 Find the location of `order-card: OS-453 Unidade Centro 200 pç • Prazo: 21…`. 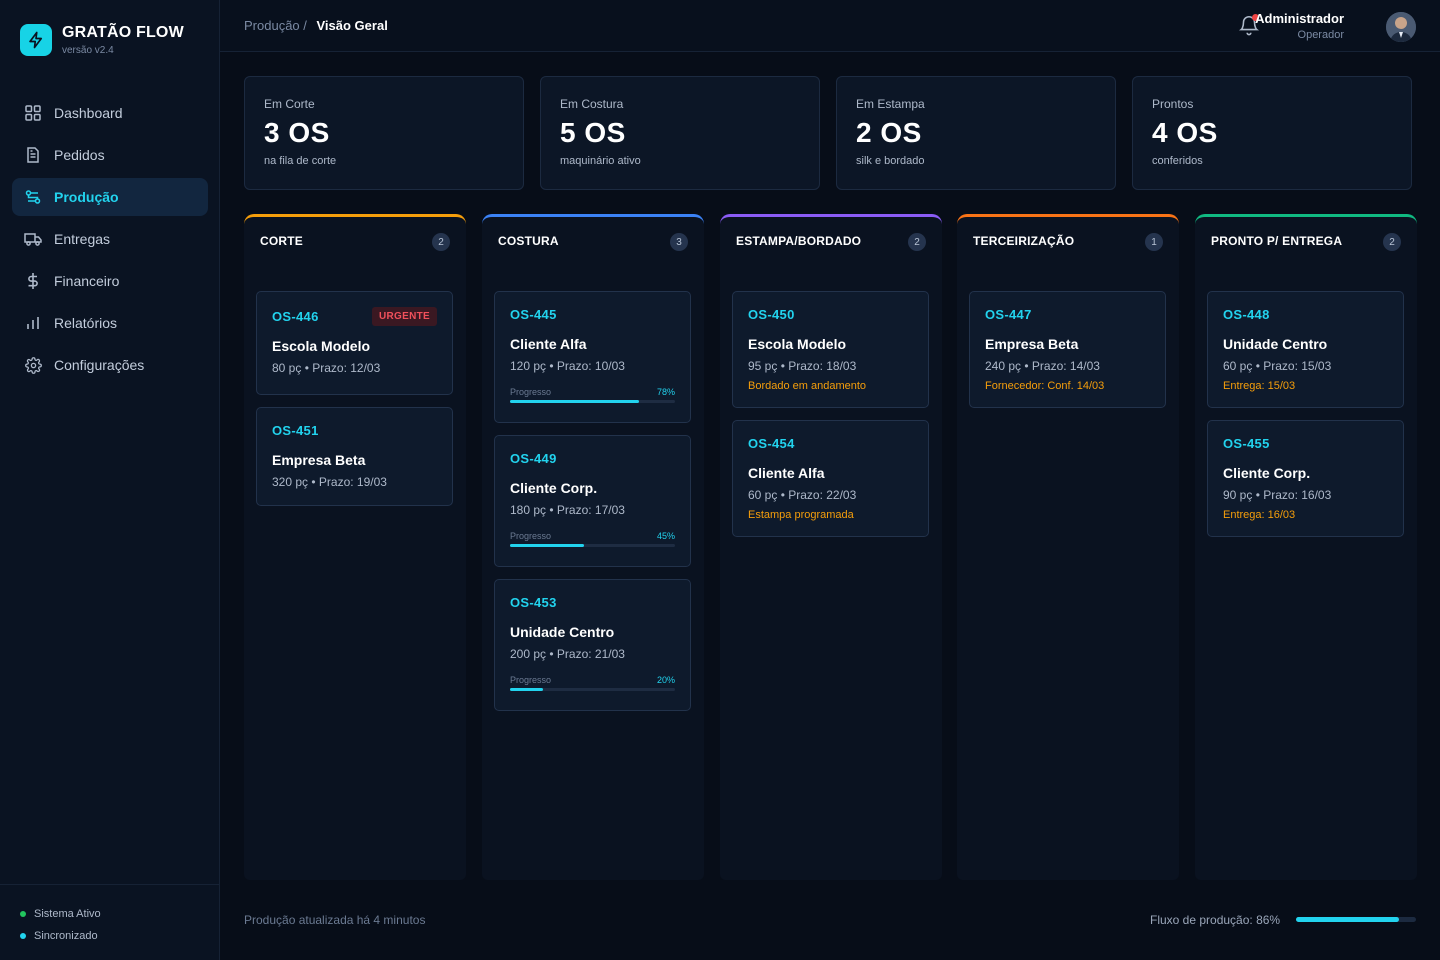

order-card: OS-453 Unidade Centro 200 pç • Prazo: 21… is located at coordinates (592, 645).